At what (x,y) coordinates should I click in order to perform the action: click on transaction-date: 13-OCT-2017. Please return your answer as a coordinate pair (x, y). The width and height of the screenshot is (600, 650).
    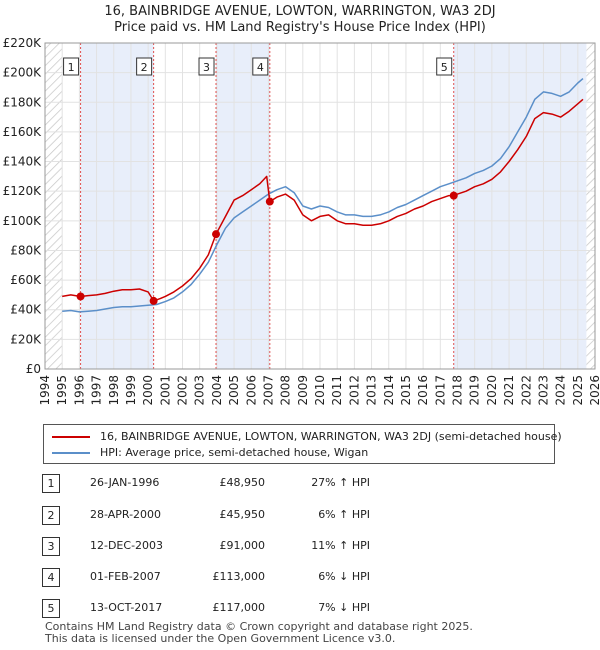
    Looking at the image, I should click on (126, 607).